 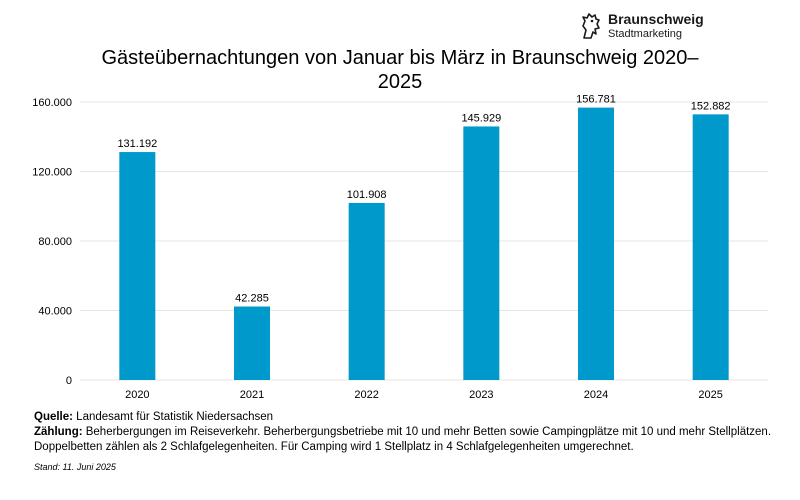 I want to click on x-tick-label-2024: 2024, so click(x=596, y=395).